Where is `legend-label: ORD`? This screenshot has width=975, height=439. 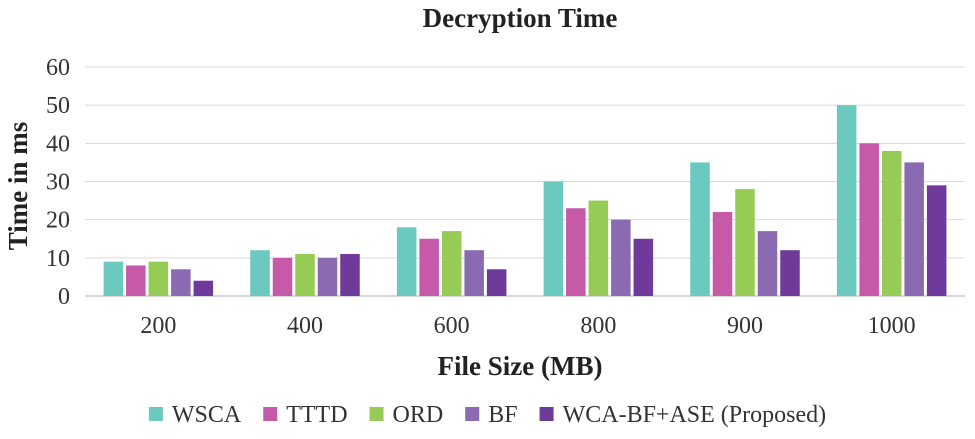 legend-label: ORD is located at coordinates (418, 415).